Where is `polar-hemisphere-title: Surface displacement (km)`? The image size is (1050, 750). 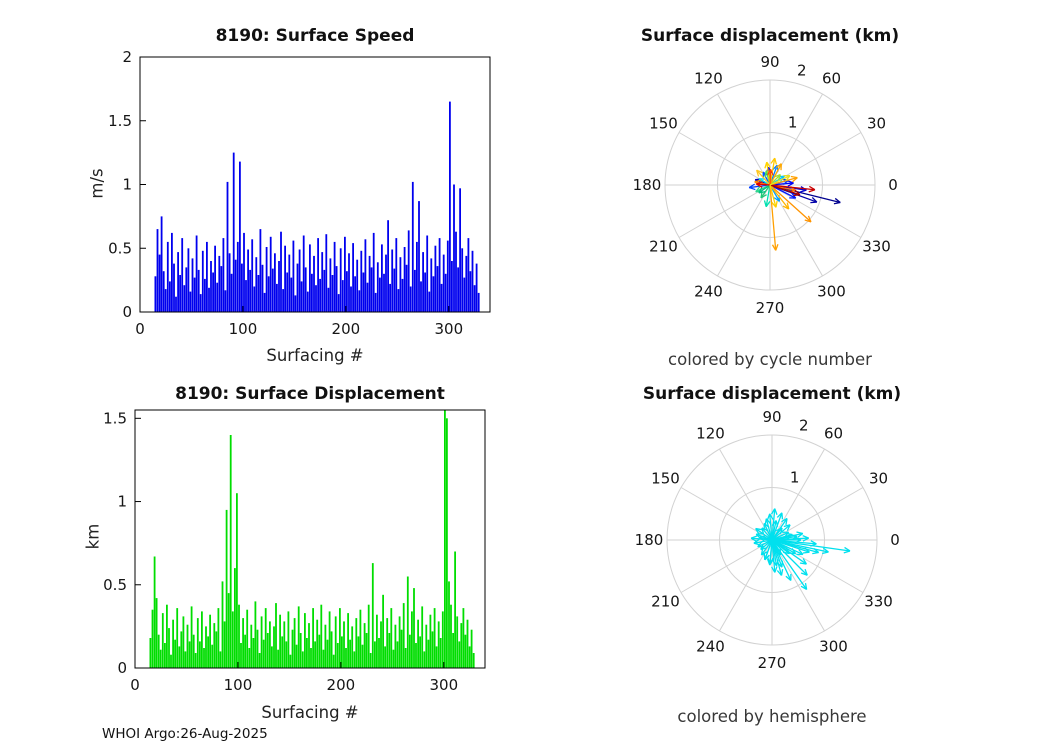
polar-hemisphere-title: Surface displacement (km) is located at coordinates (772, 394).